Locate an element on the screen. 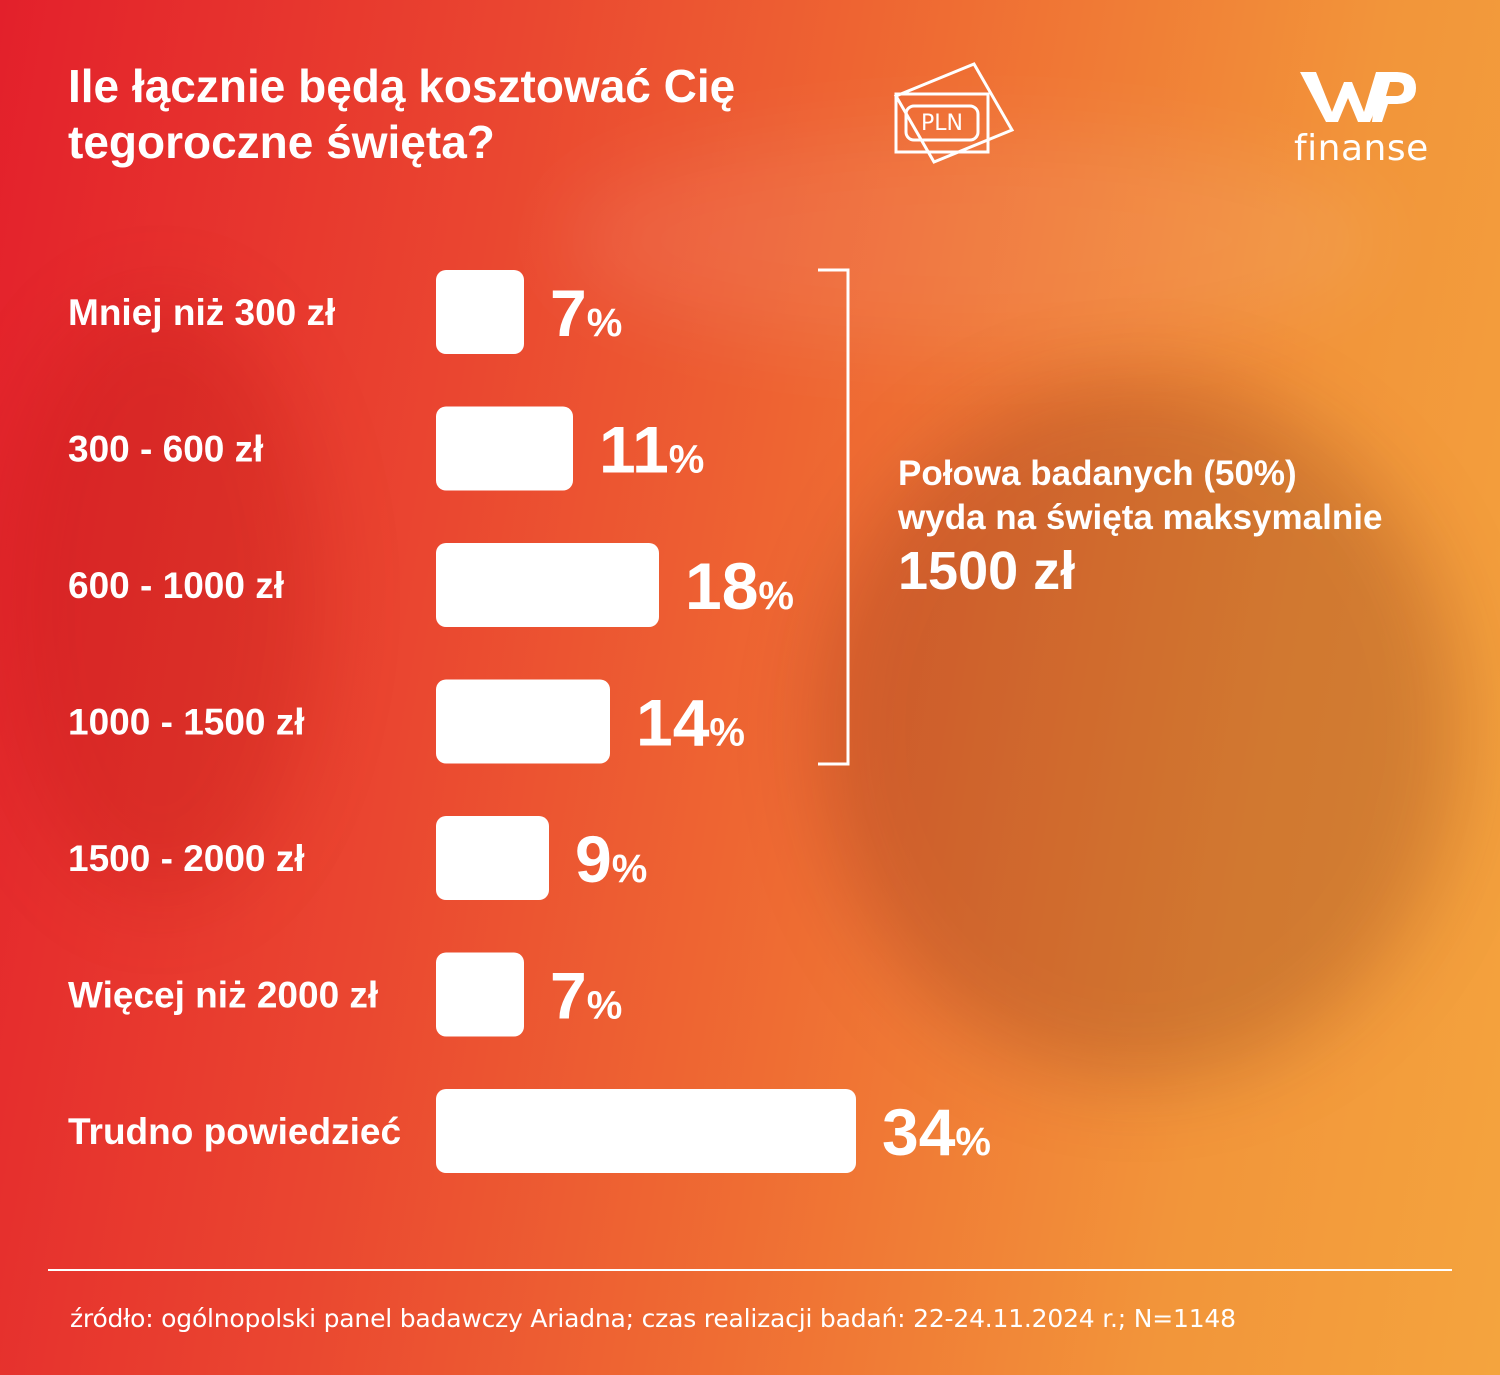  annotation-line-2: wyda na święta maksymalnie is located at coordinates (1140, 517).